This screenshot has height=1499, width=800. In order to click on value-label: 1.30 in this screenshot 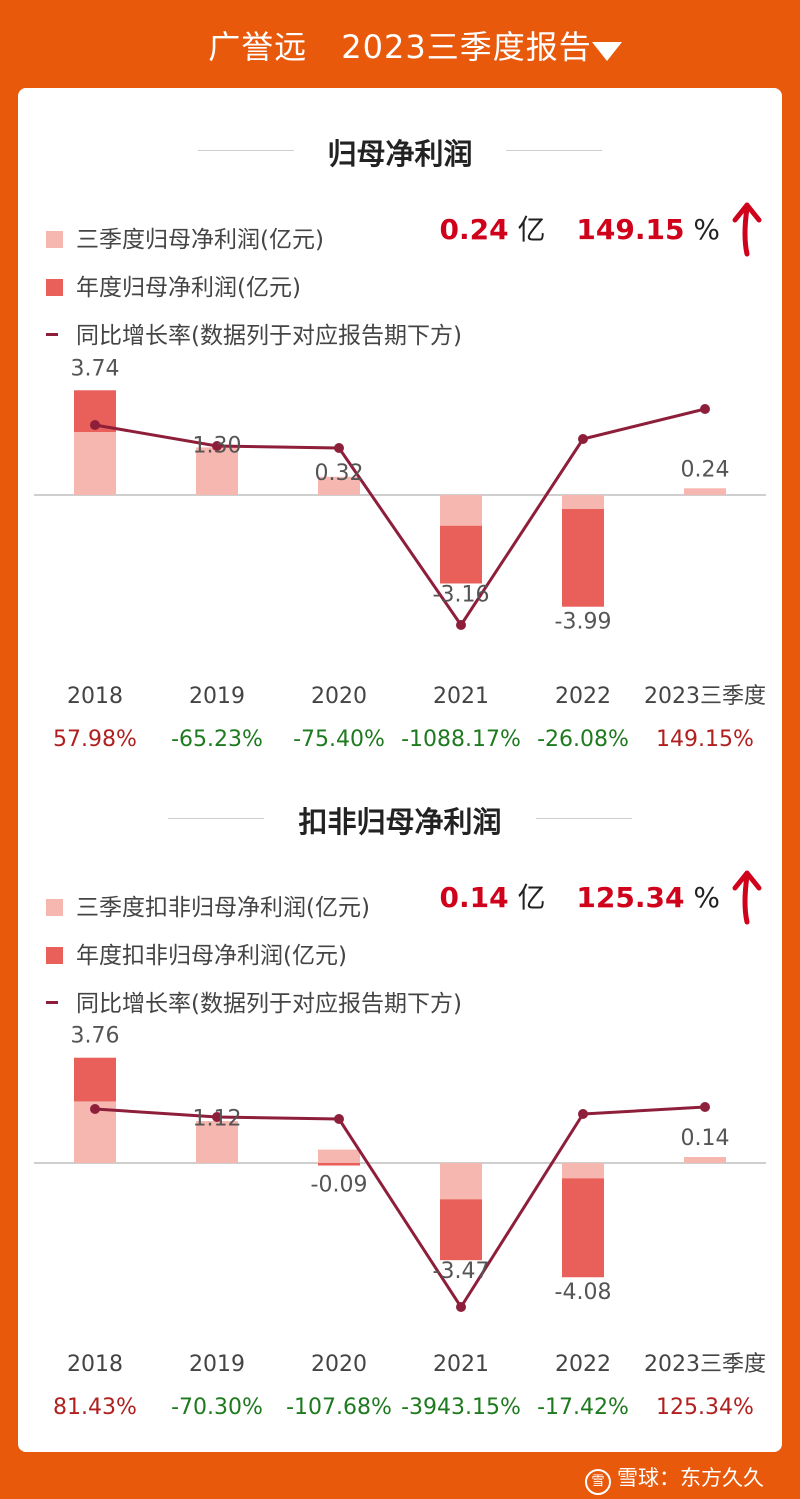, I will do `click(217, 446)`.